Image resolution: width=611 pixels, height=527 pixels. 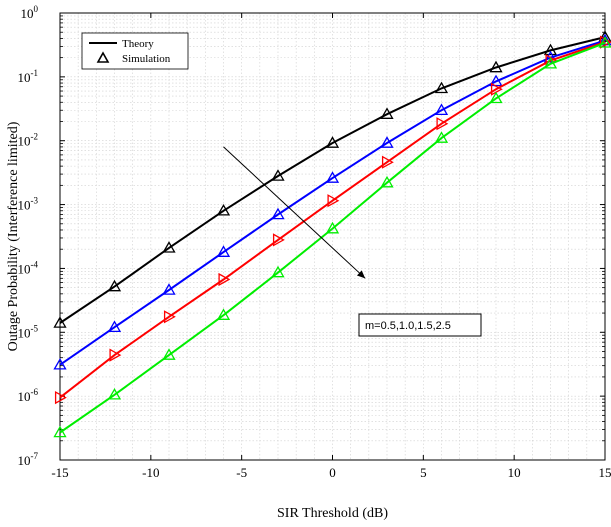 What do you see at coordinates (28, 140) in the screenshot?
I see `y-tick-label: 10⁻²` at bounding box center [28, 140].